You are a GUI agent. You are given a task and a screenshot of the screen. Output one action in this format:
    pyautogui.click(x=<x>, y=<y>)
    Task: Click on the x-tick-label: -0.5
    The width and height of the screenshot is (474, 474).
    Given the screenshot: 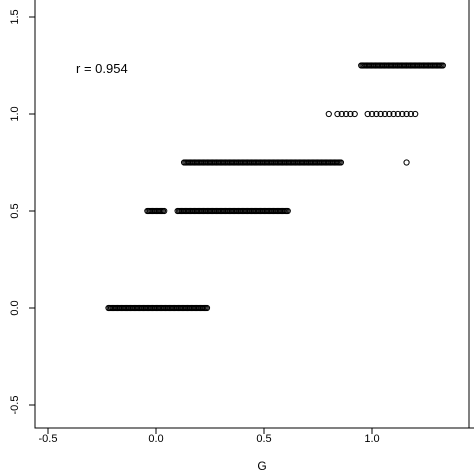 What is the action you would take?
    pyautogui.click(x=48, y=439)
    